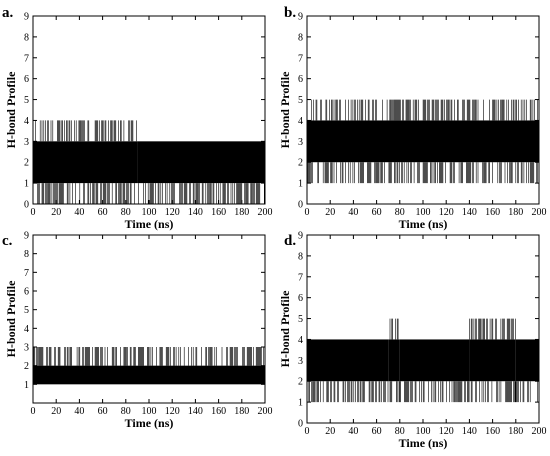 Image resolution: width=550 pixels, height=456 pixels. Describe the element at coordinates (8, 13) in the screenshot. I see `panel-letter: a.` at that location.